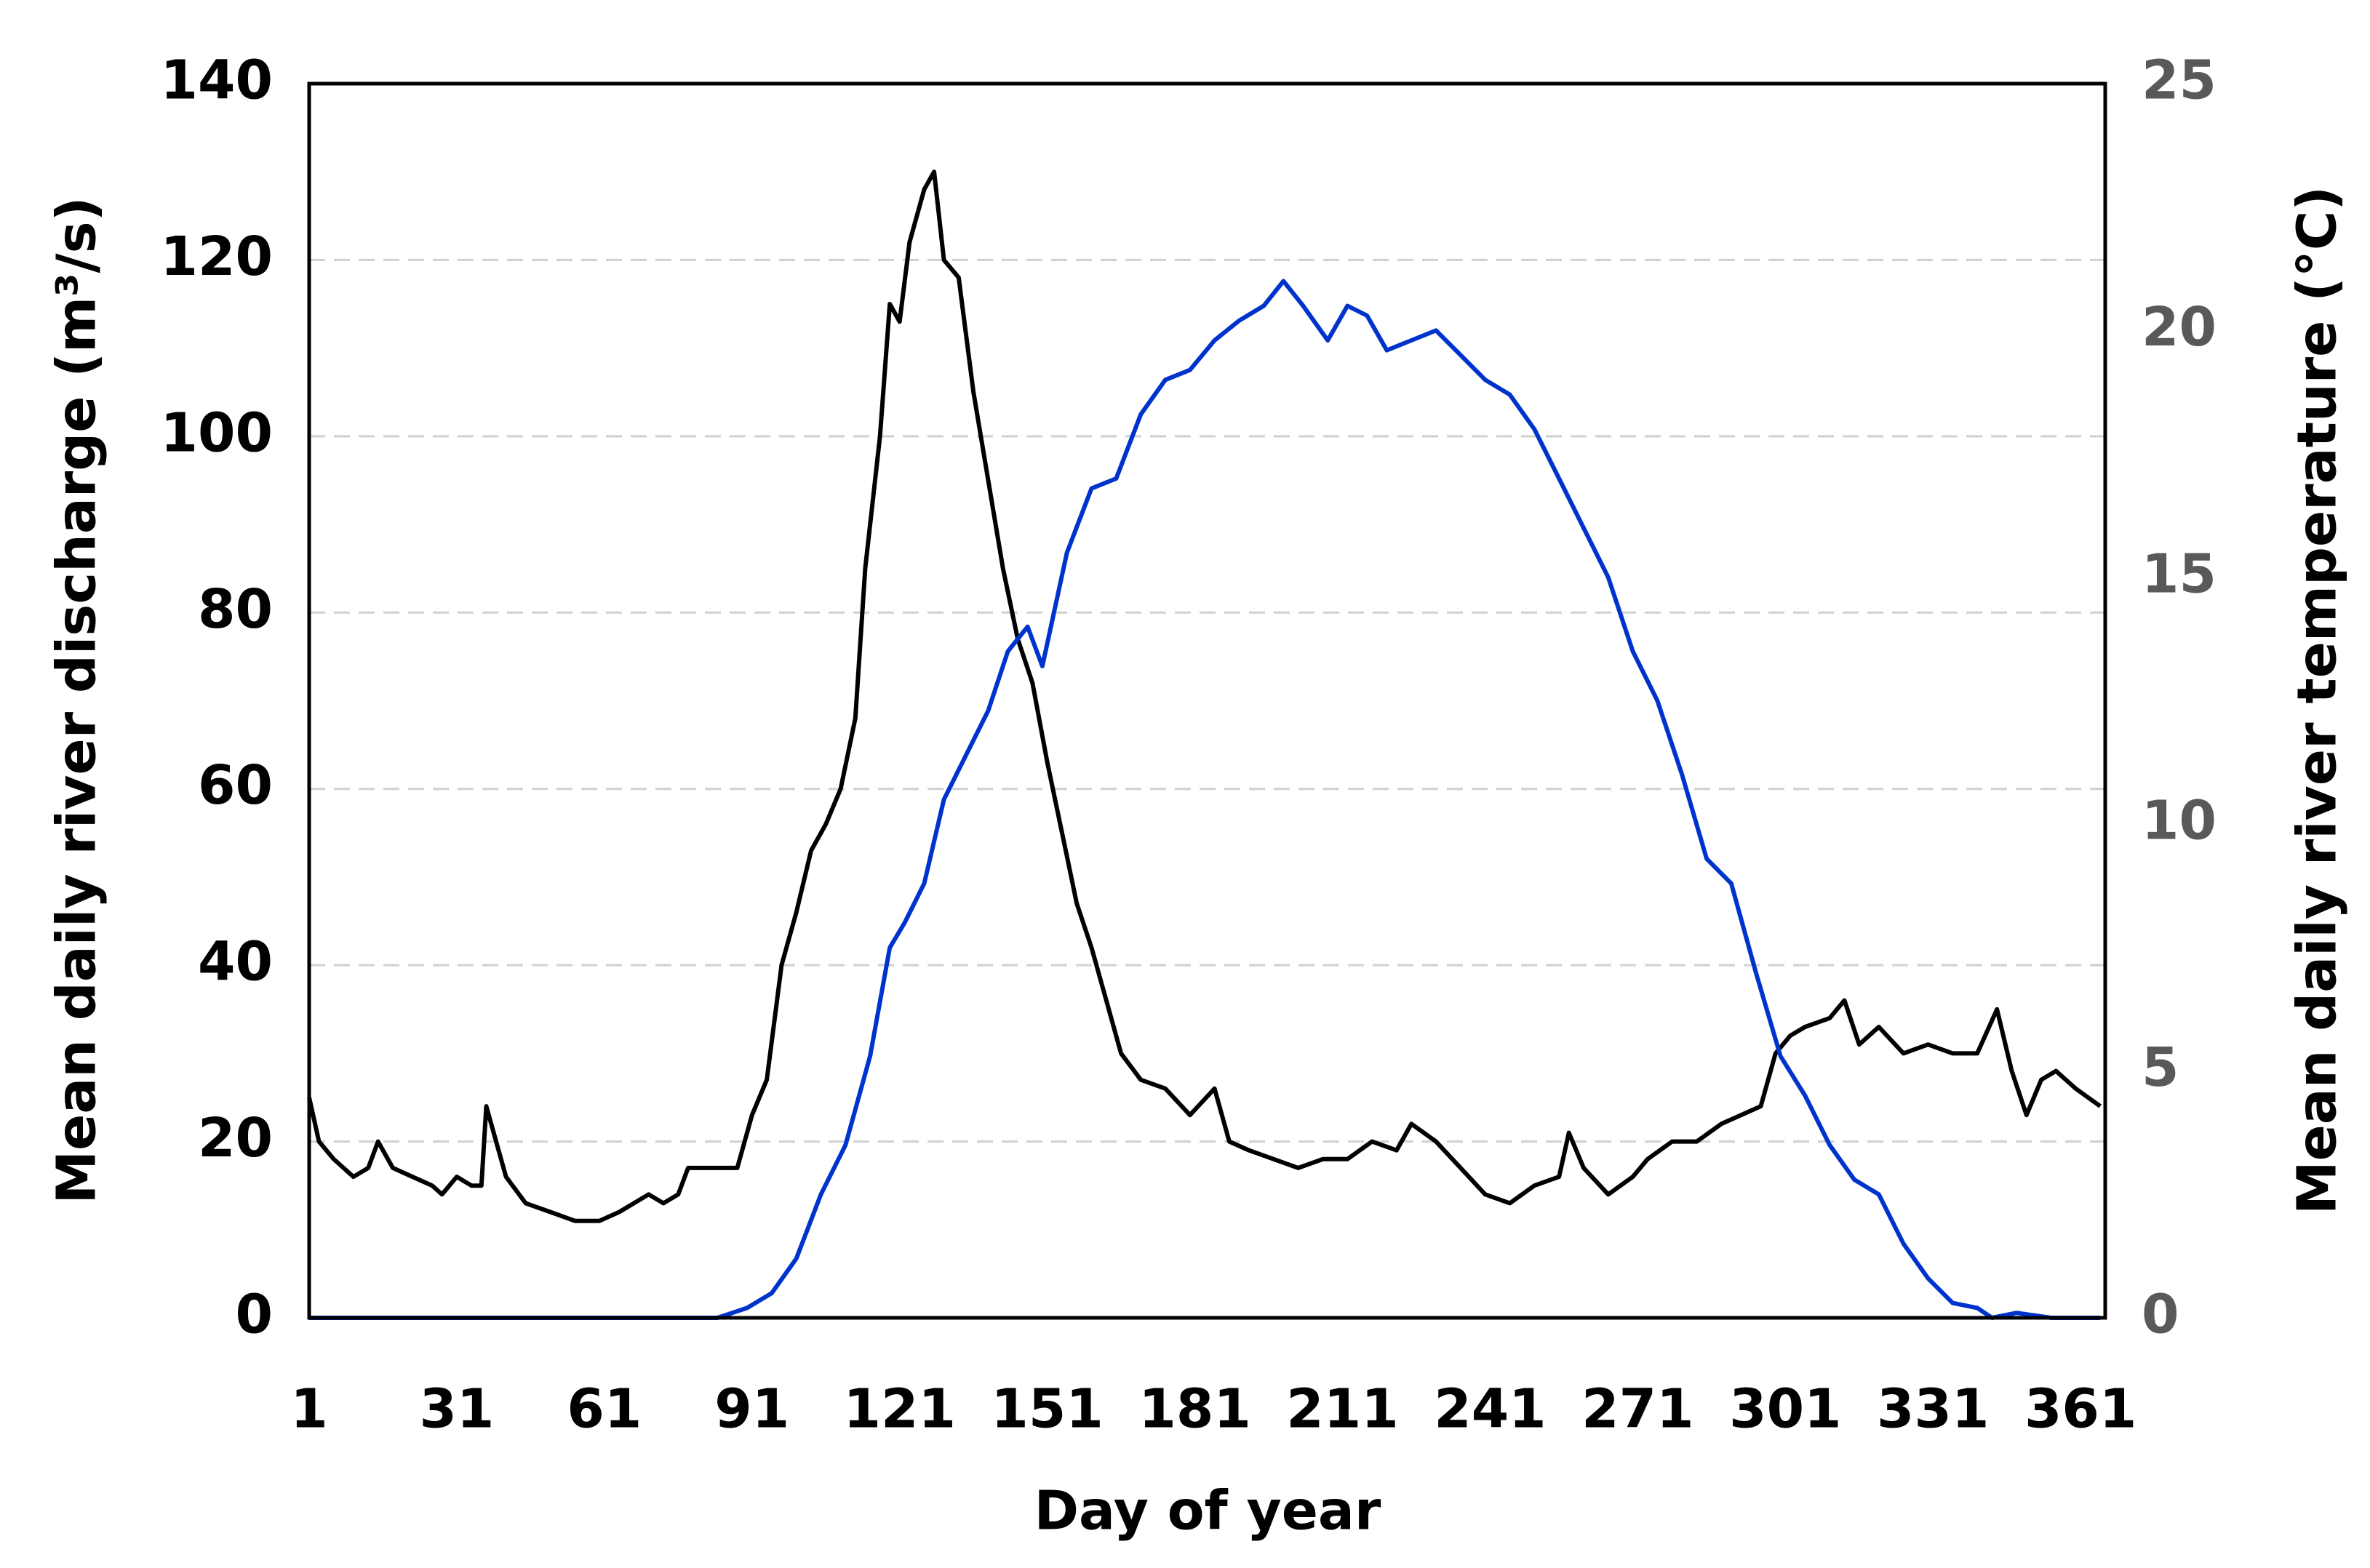 This screenshot has height=1568, width=2370. I want to click on y2-tick-label: 10, so click(2179, 821).